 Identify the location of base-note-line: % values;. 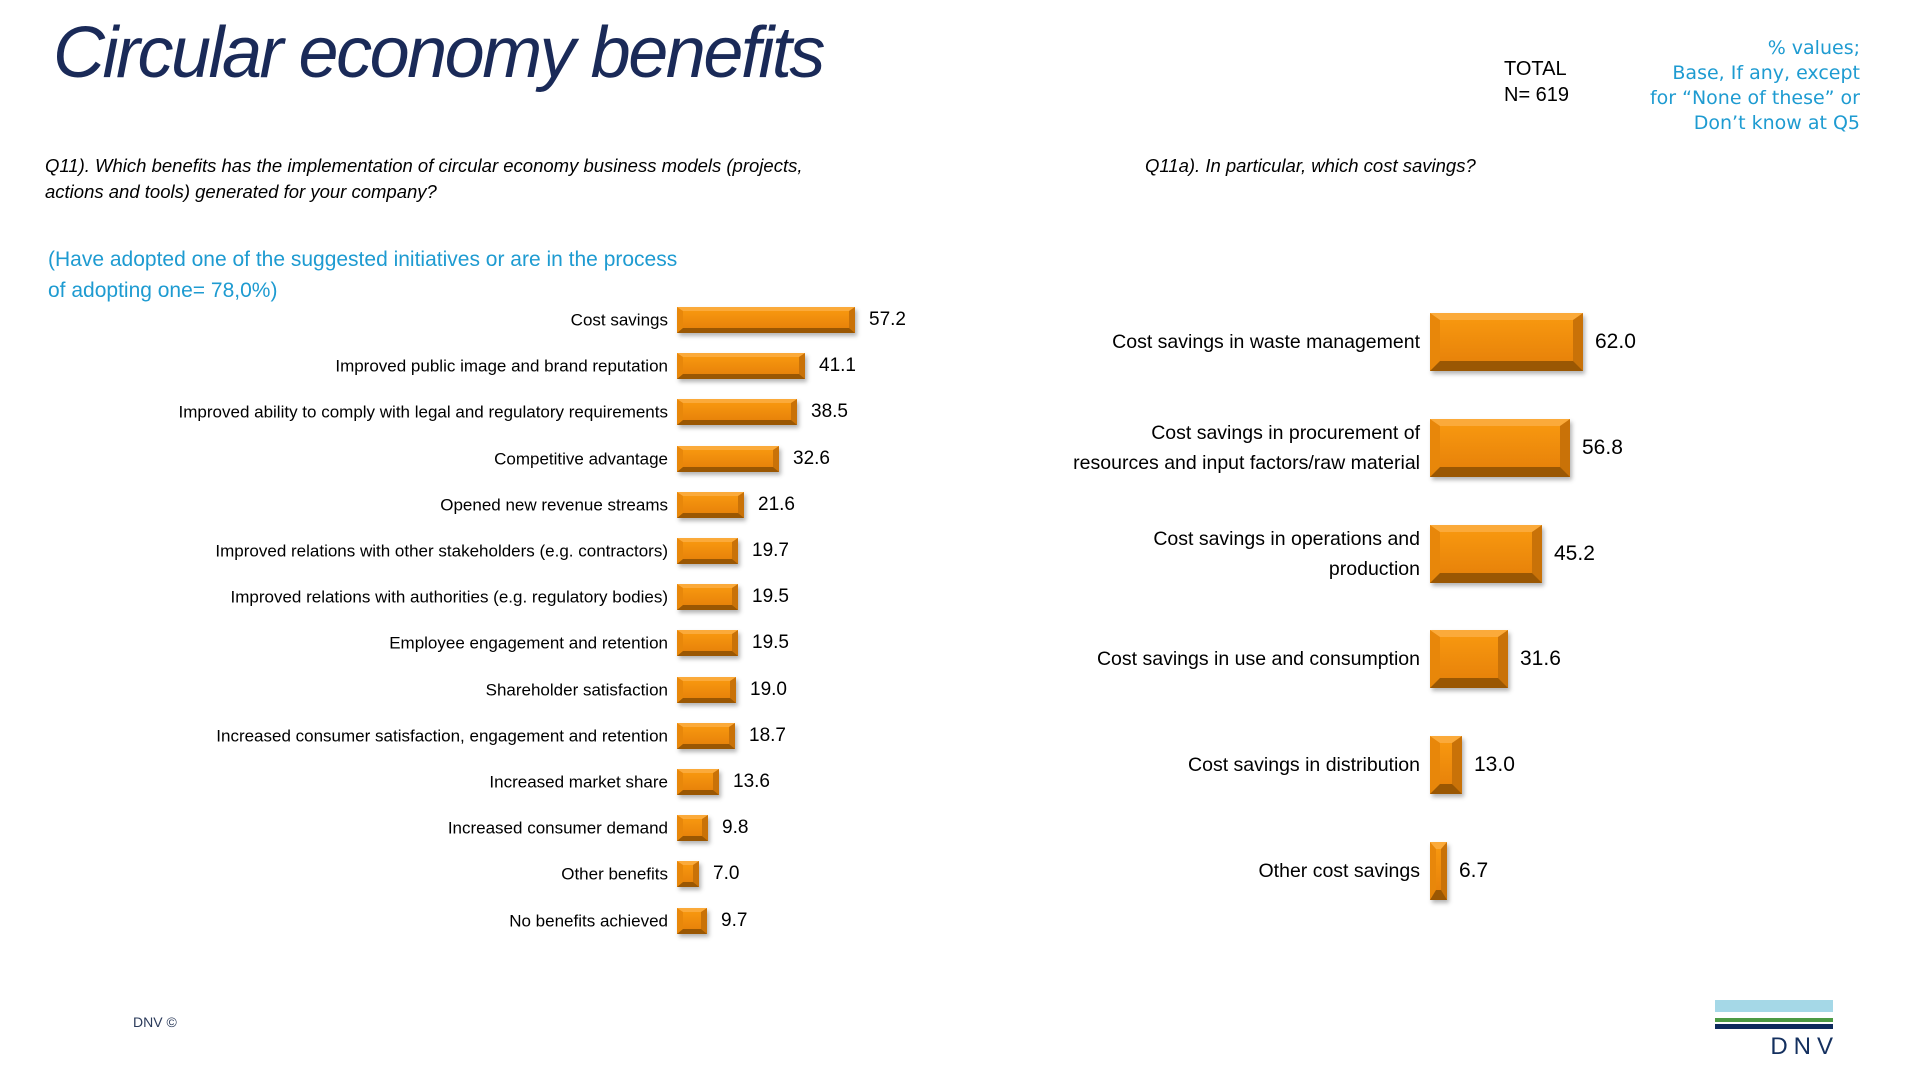
(1813, 48).